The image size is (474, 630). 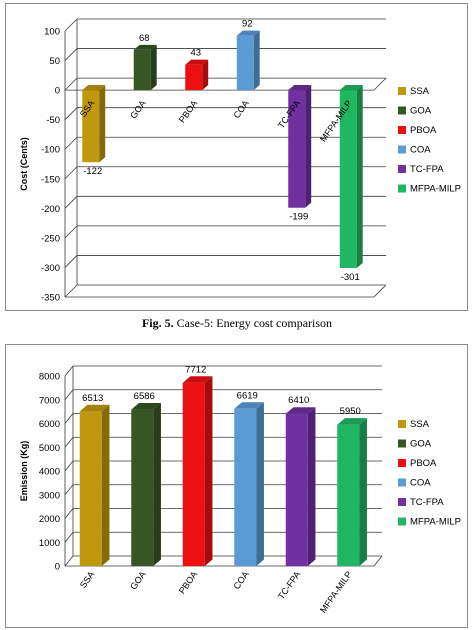 What do you see at coordinates (402, 149) in the screenshot?
I see `legend-swatch-coa` at bounding box center [402, 149].